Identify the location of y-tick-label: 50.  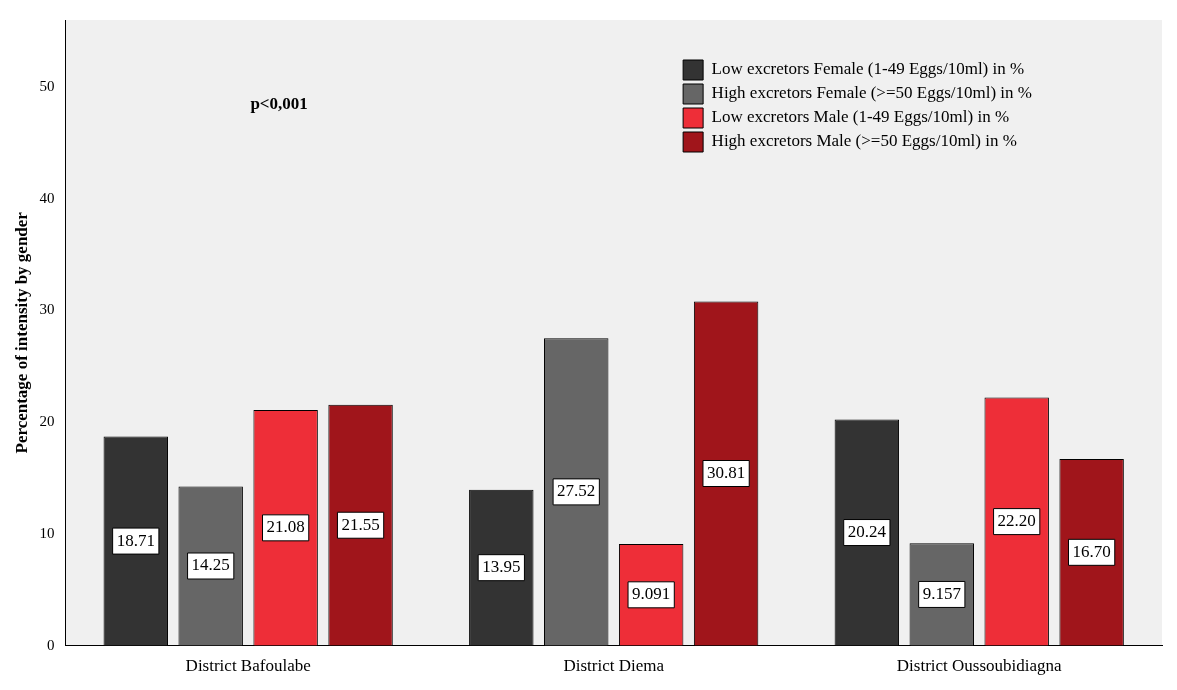
(47, 85).